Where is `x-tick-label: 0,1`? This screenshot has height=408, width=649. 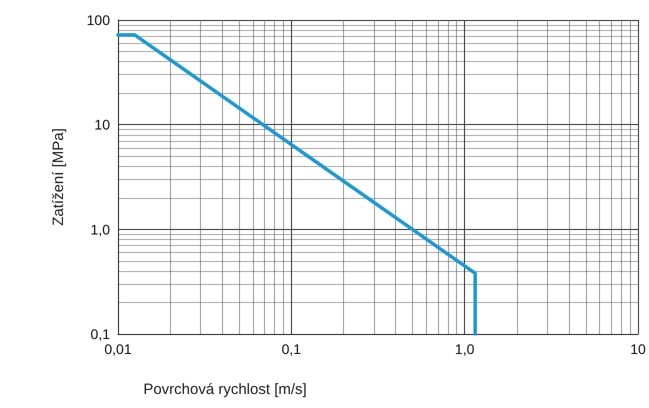
x-tick-label: 0,1 is located at coordinates (292, 349).